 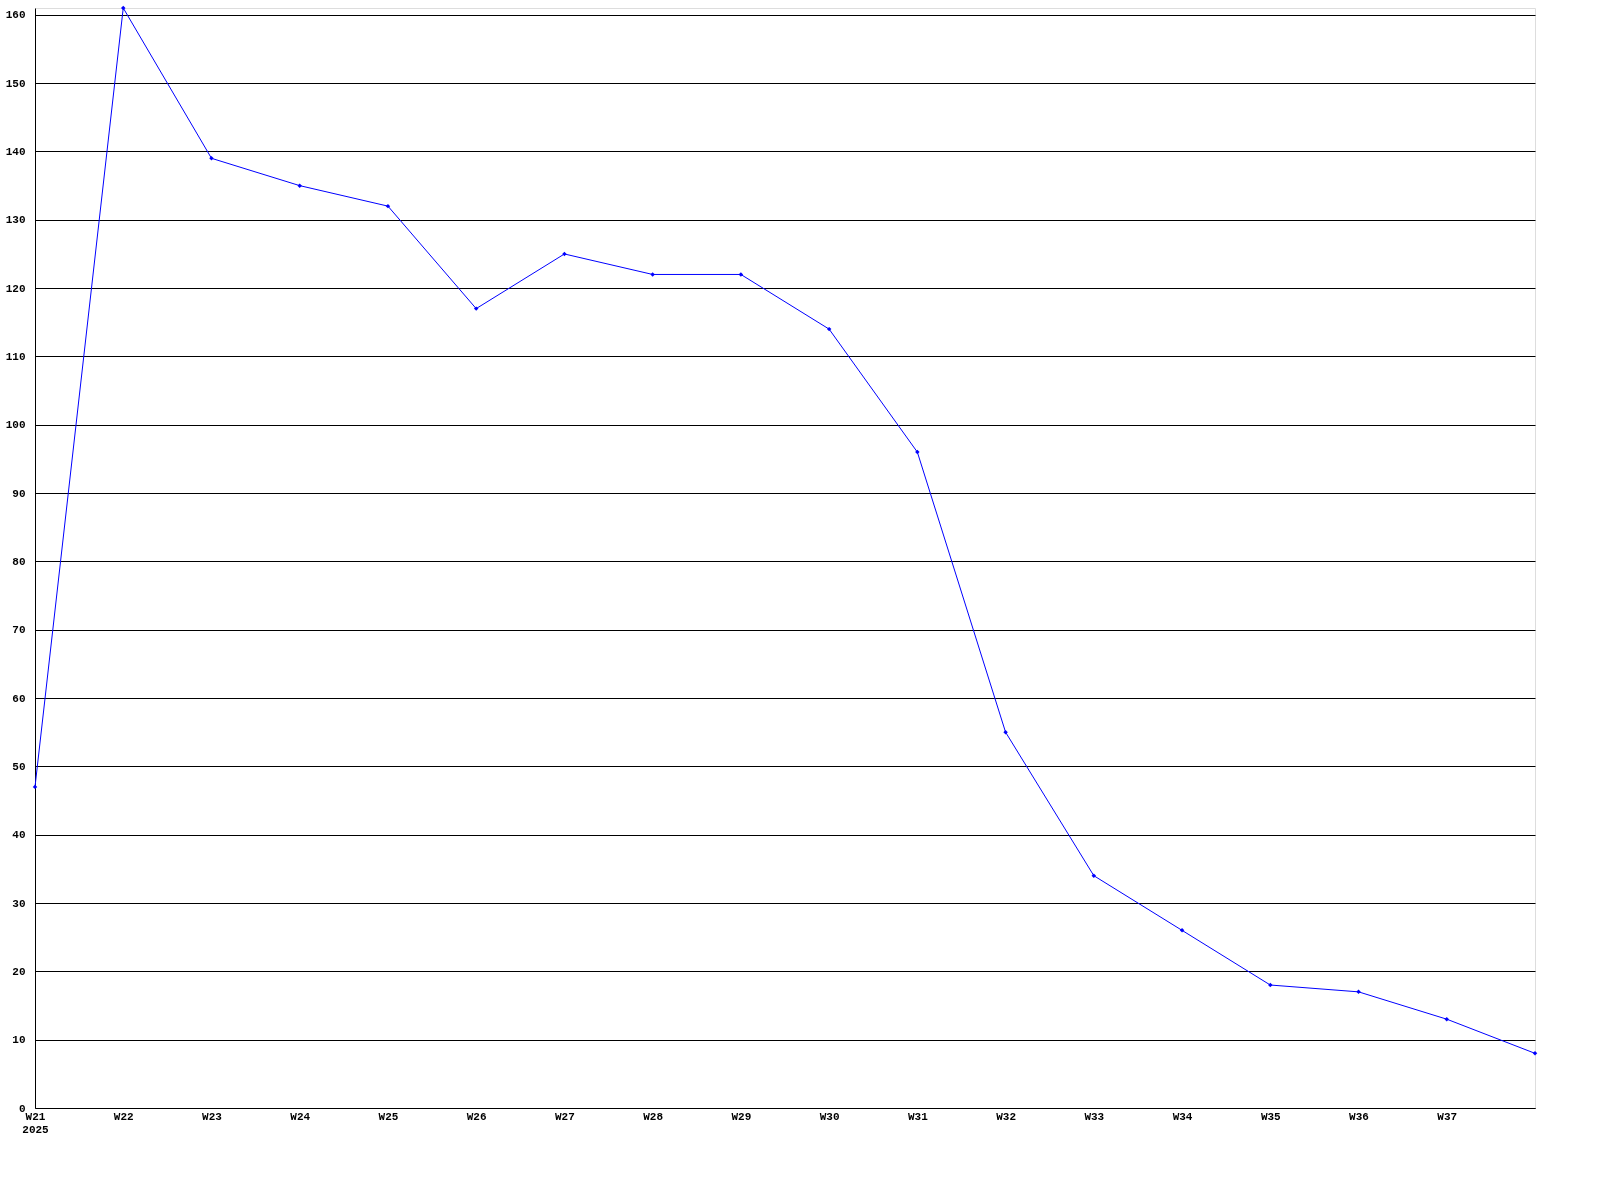 What do you see at coordinates (1006, 1116) in the screenshot?
I see `x-tick-label: W32` at bounding box center [1006, 1116].